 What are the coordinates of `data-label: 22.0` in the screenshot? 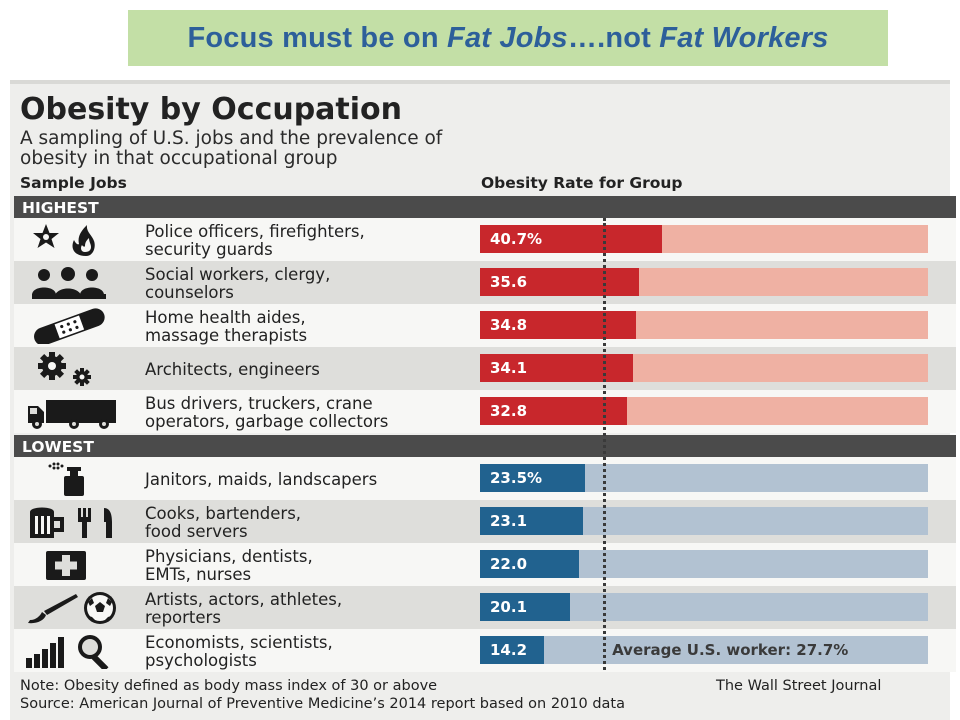 It's located at (509, 564).